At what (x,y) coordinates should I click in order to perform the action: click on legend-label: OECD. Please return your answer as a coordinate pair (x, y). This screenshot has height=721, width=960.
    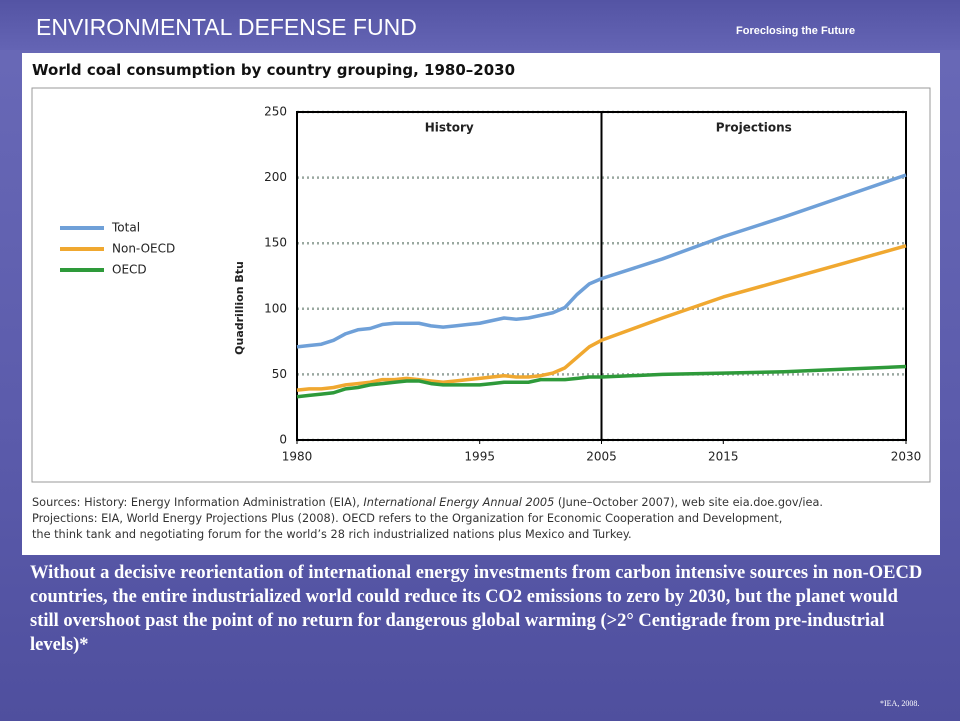
    Looking at the image, I should click on (129, 270).